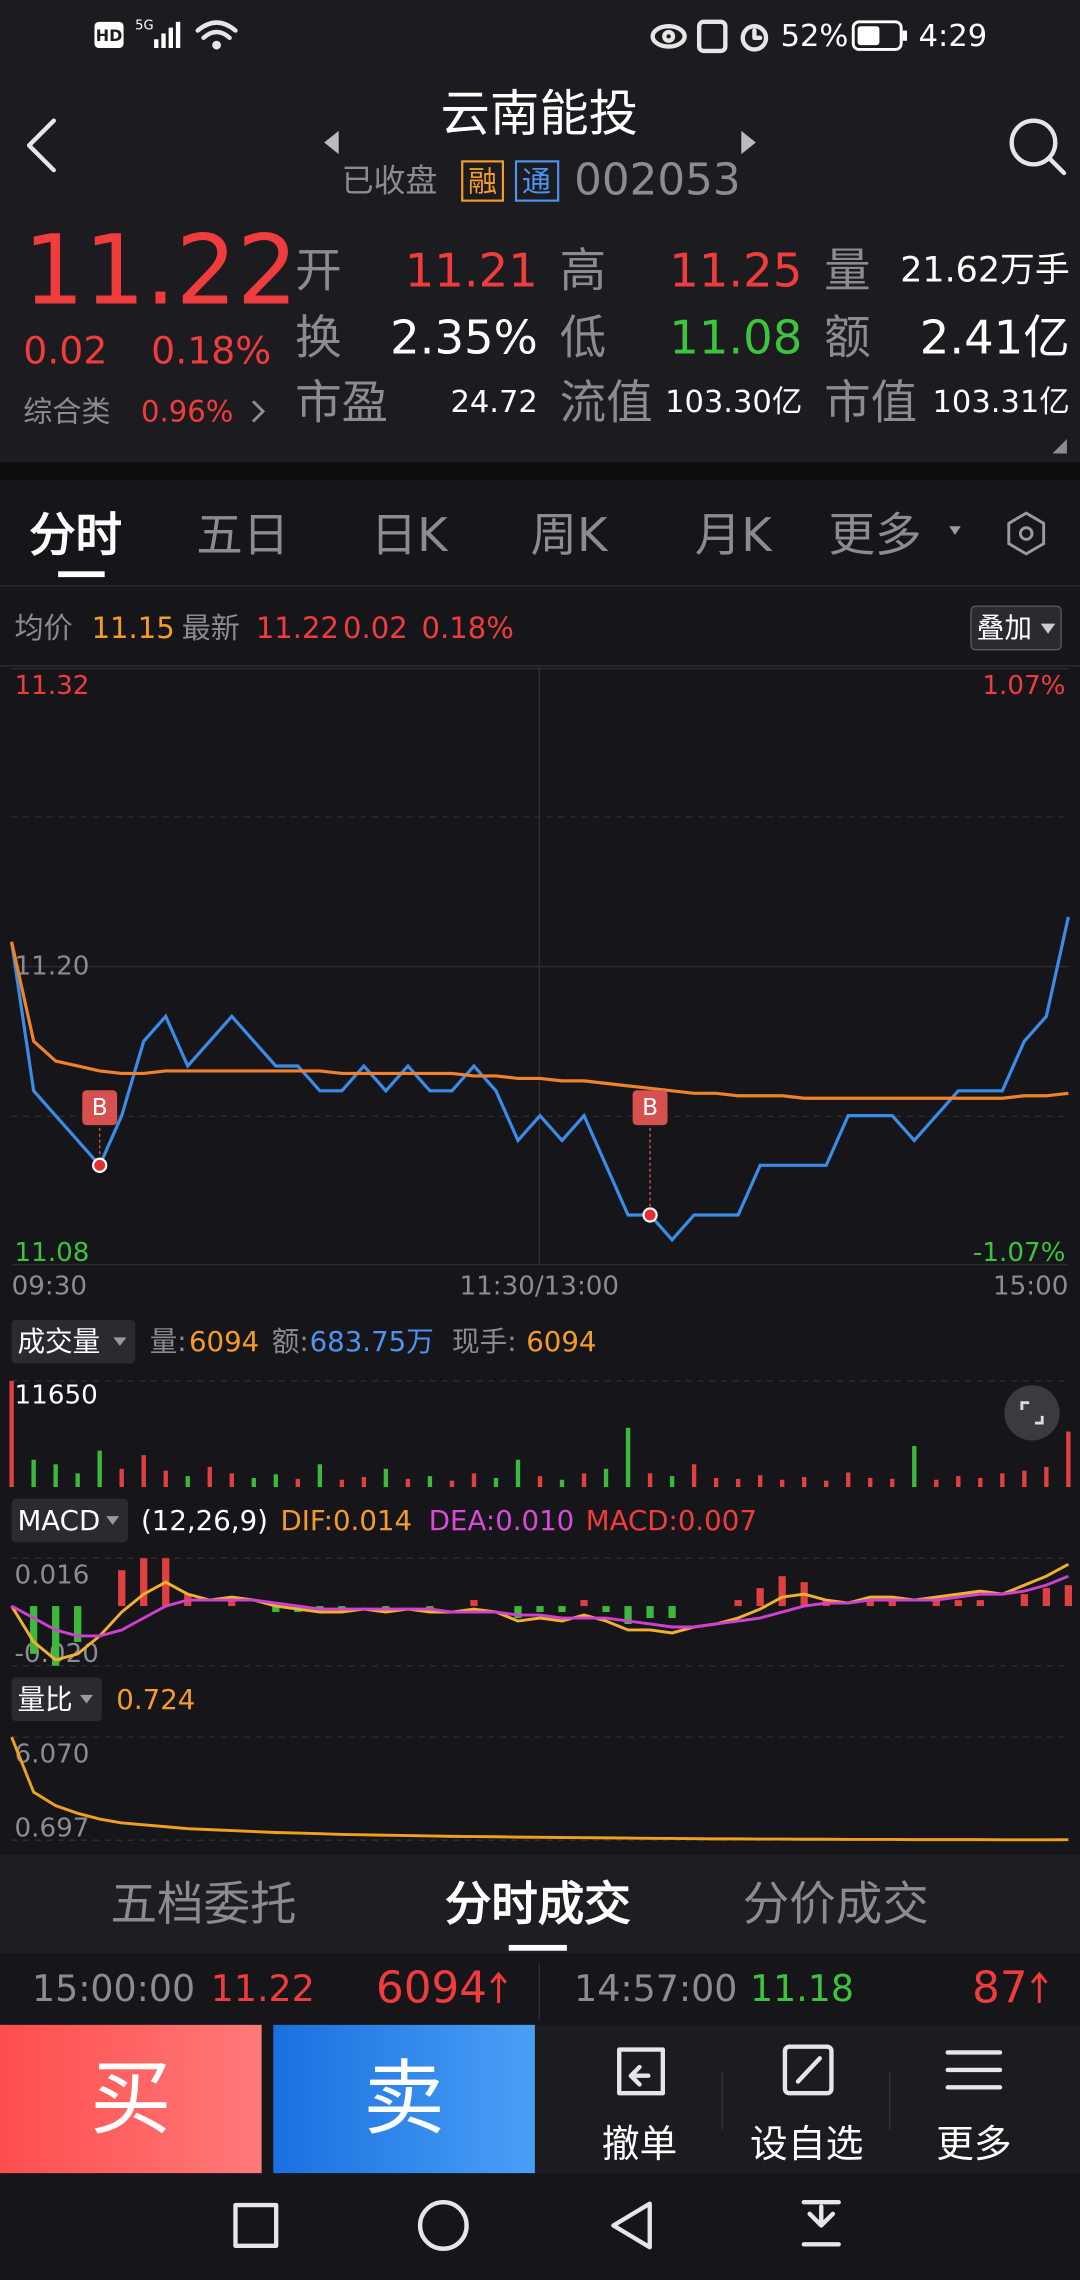 This screenshot has width=1080, height=2280. Describe the element at coordinates (836, 1904) in the screenshot. I see `trade-tab: 分价成交` at that location.